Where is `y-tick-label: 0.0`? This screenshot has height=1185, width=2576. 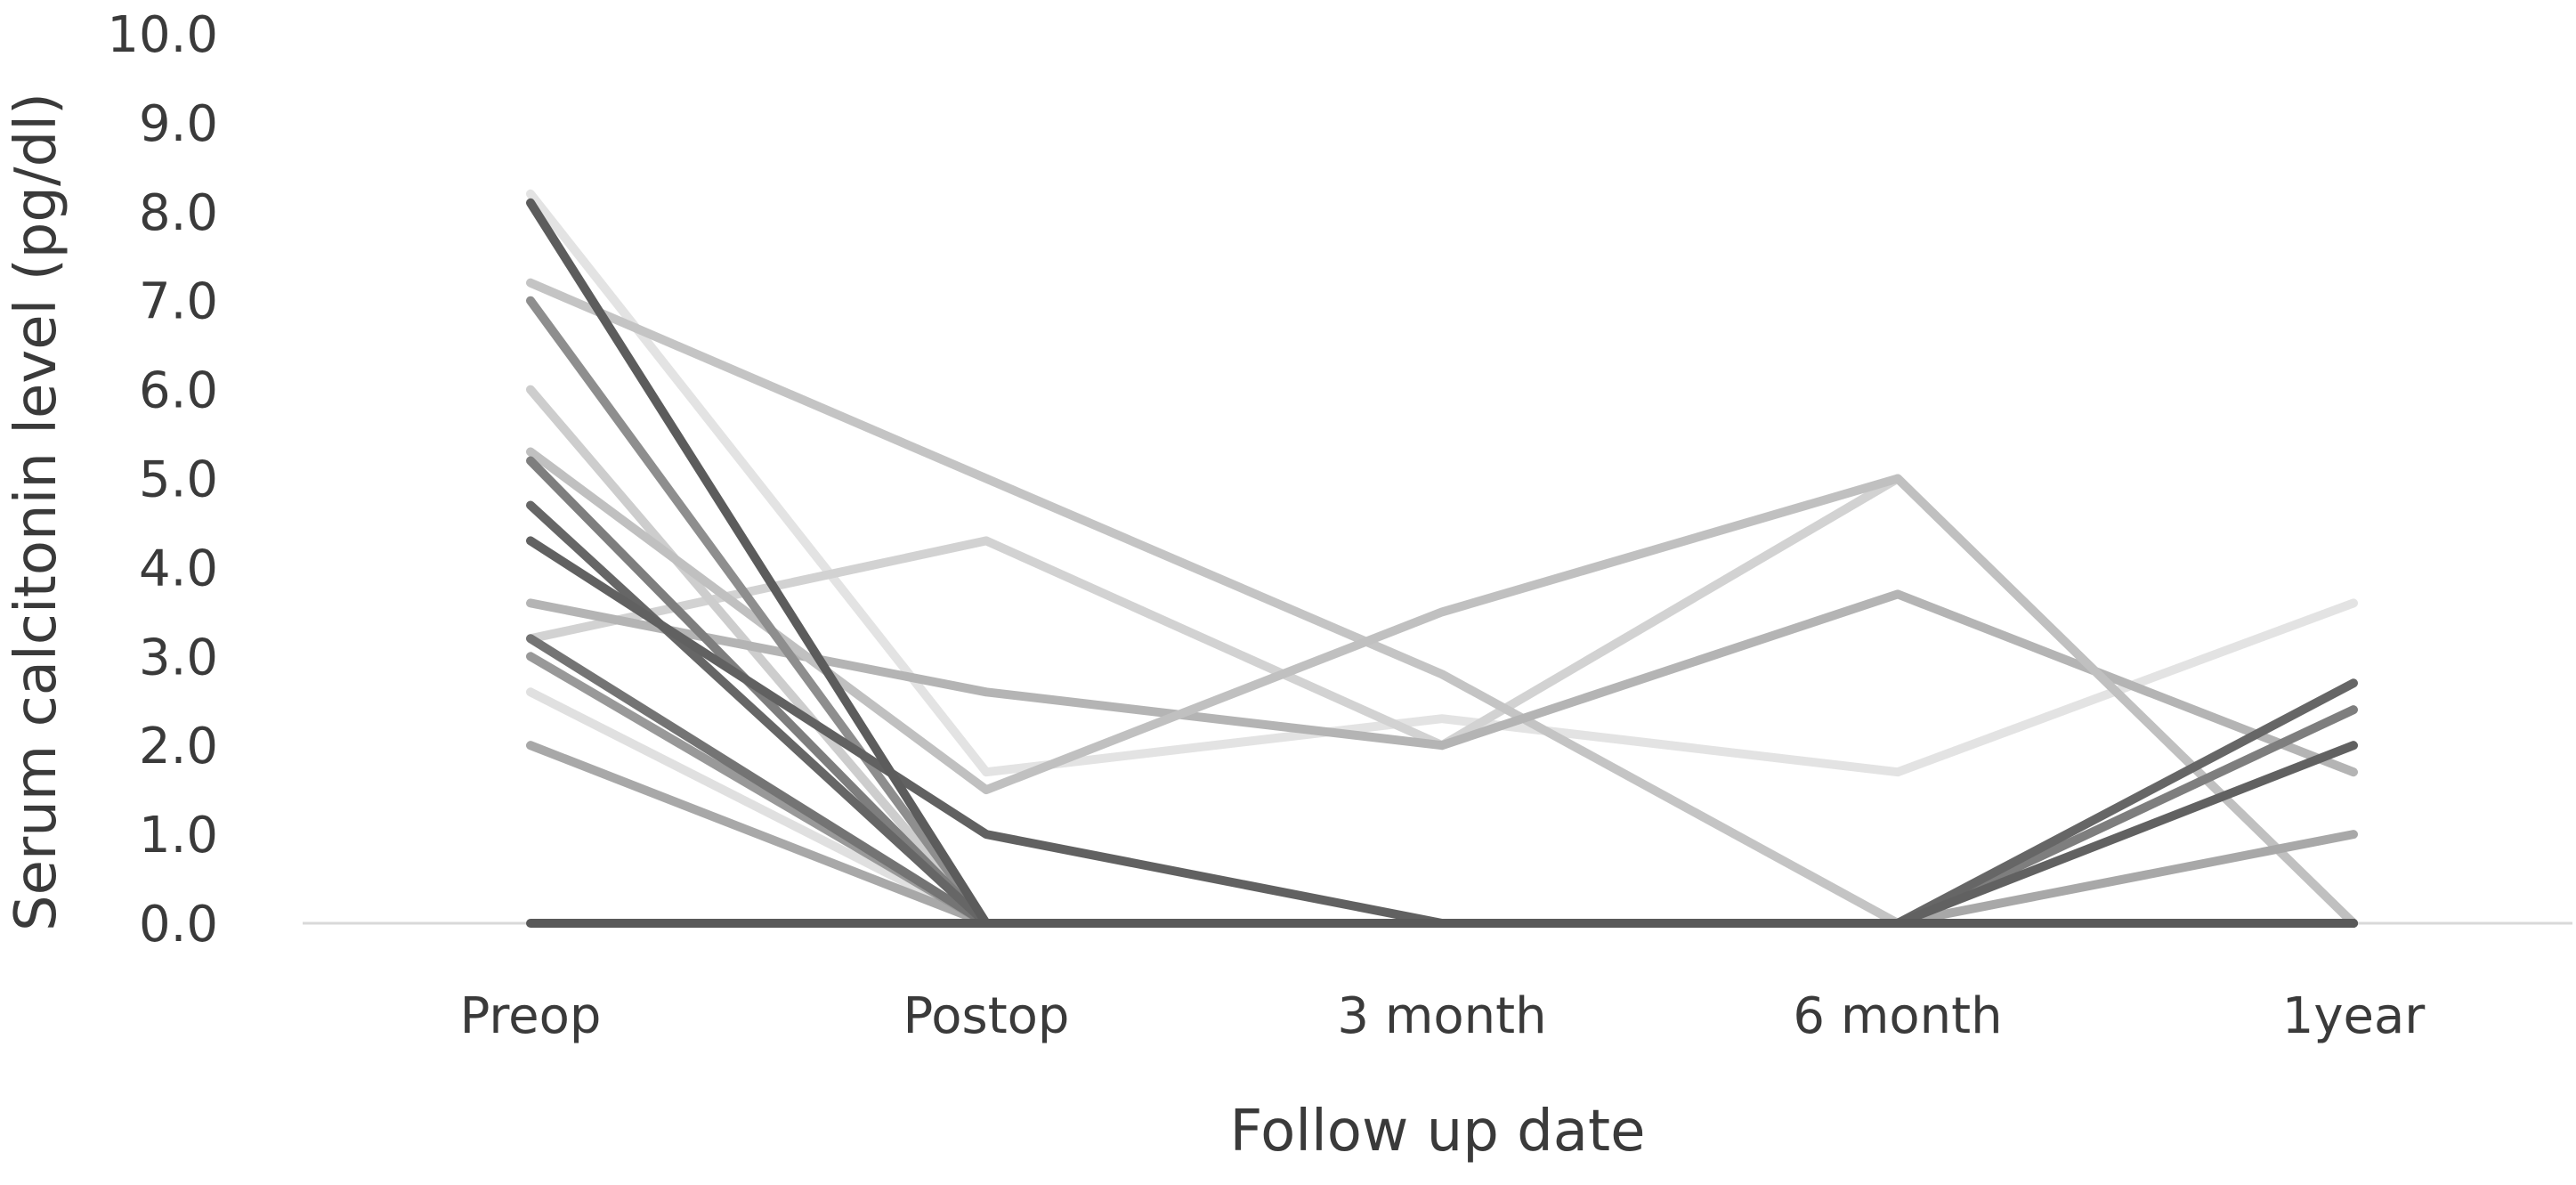 y-tick-label: 0.0 is located at coordinates (179, 925).